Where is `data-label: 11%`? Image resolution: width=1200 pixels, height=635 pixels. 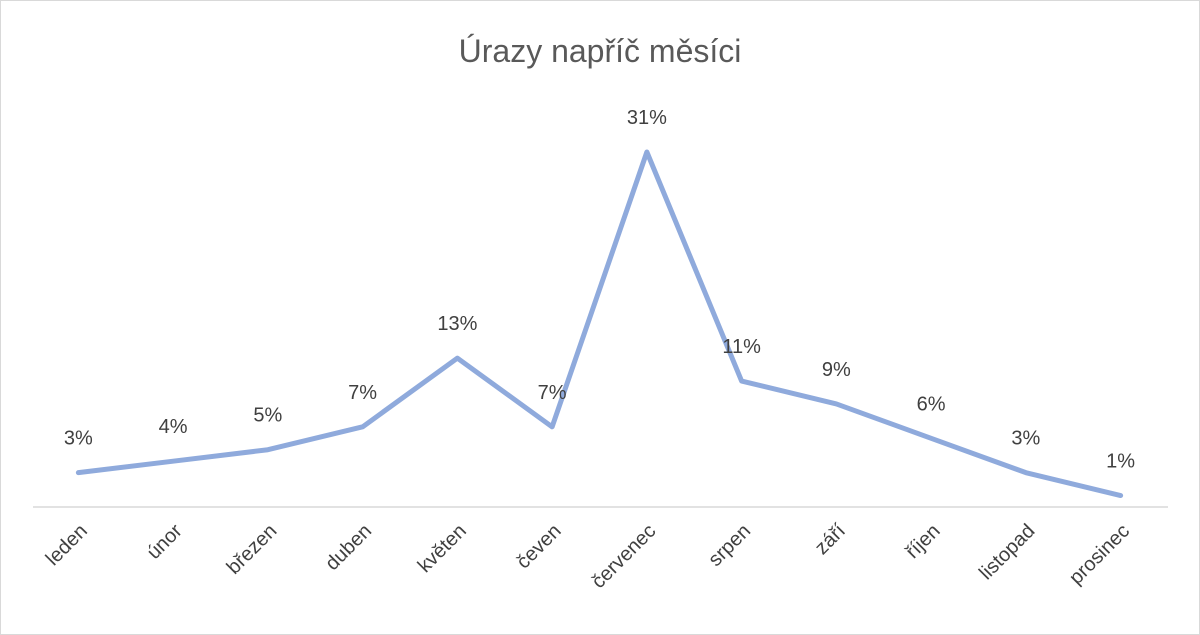
data-label: 11% is located at coordinates (741, 347).